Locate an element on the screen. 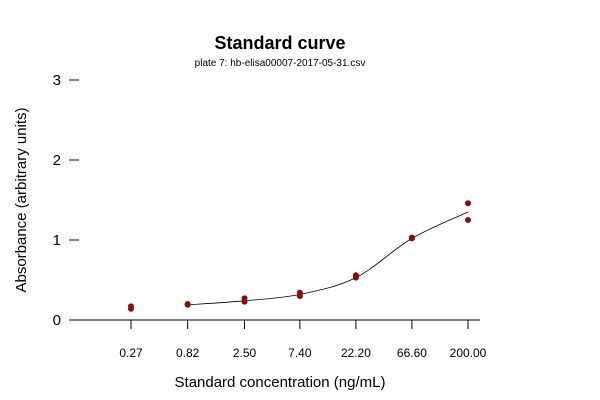  x-tick-label: 2.50 is located at coordinates (245, 353).